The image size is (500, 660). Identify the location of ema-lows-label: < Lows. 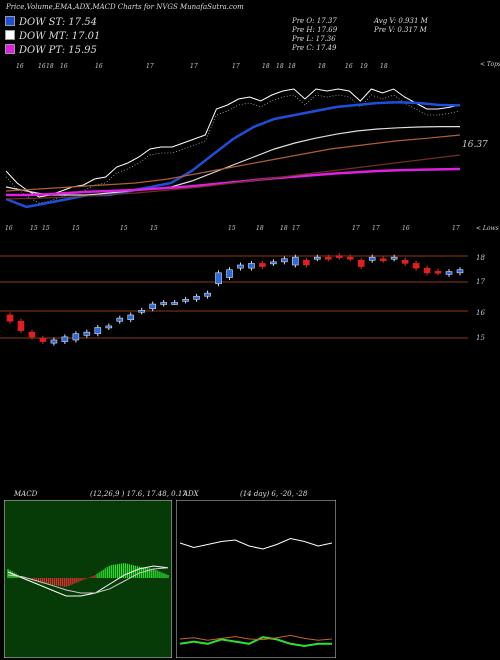
(487, 228).